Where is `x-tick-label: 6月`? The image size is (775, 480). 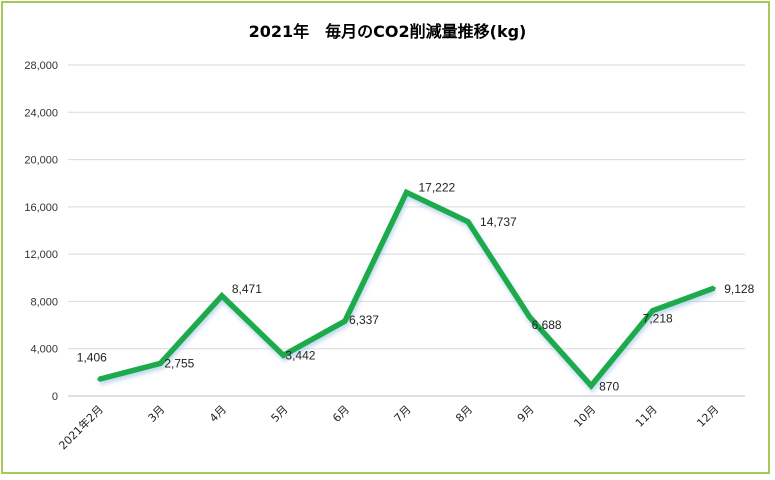 x-tick-label: 6月 is located at coordinates (341, 414).